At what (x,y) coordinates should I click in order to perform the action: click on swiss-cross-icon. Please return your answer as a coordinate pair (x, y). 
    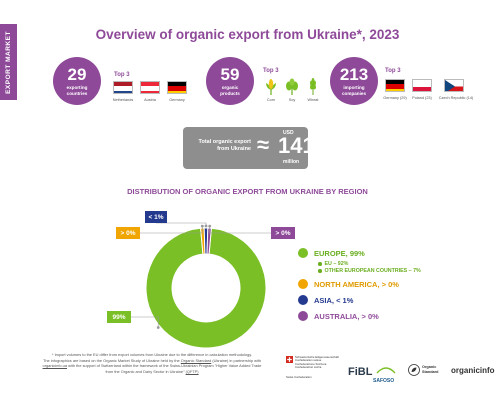
    Looking at the image, I should click on (289, 359).